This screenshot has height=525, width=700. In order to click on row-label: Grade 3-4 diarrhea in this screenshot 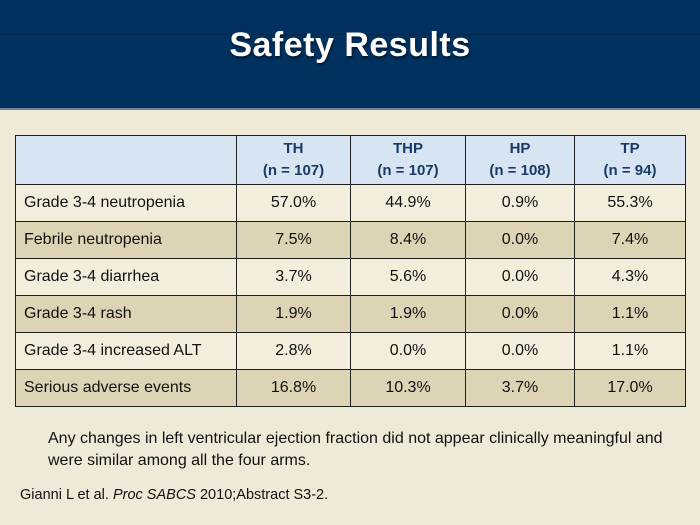, I will do `click(126, 277)`.